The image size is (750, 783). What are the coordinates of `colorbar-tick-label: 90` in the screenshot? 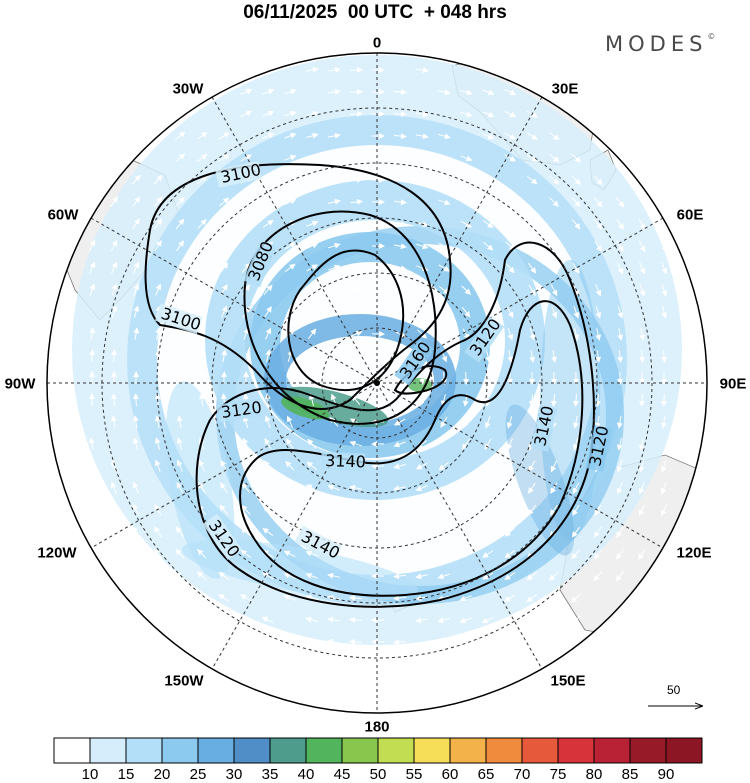 It's located at (666, 774).